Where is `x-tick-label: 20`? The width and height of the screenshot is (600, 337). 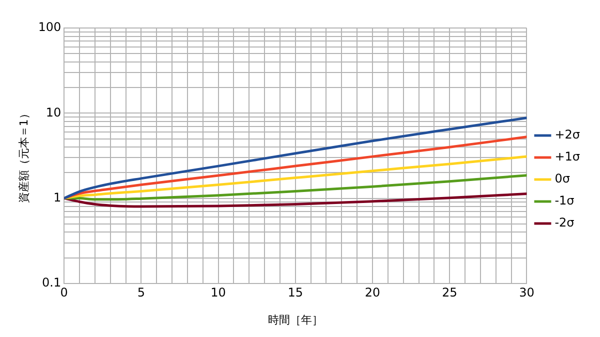 x-tick-label: 20 is located at coordinates (372, 293).